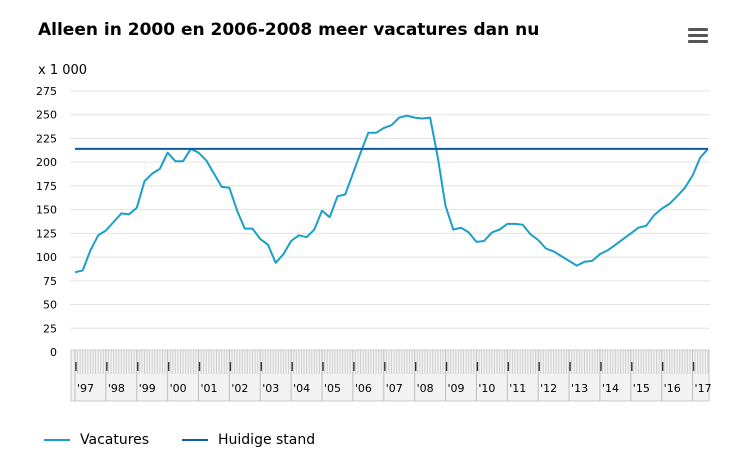 This screenshot has width=742, height=466. I want to click on legend-label-huidige-stand: Huidige stand, so click(267, 440).